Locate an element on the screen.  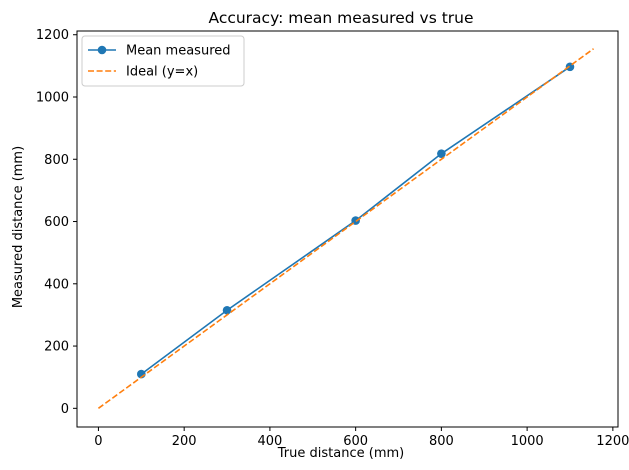
y-tick-label: 600 is located at coordinates (56, 222).